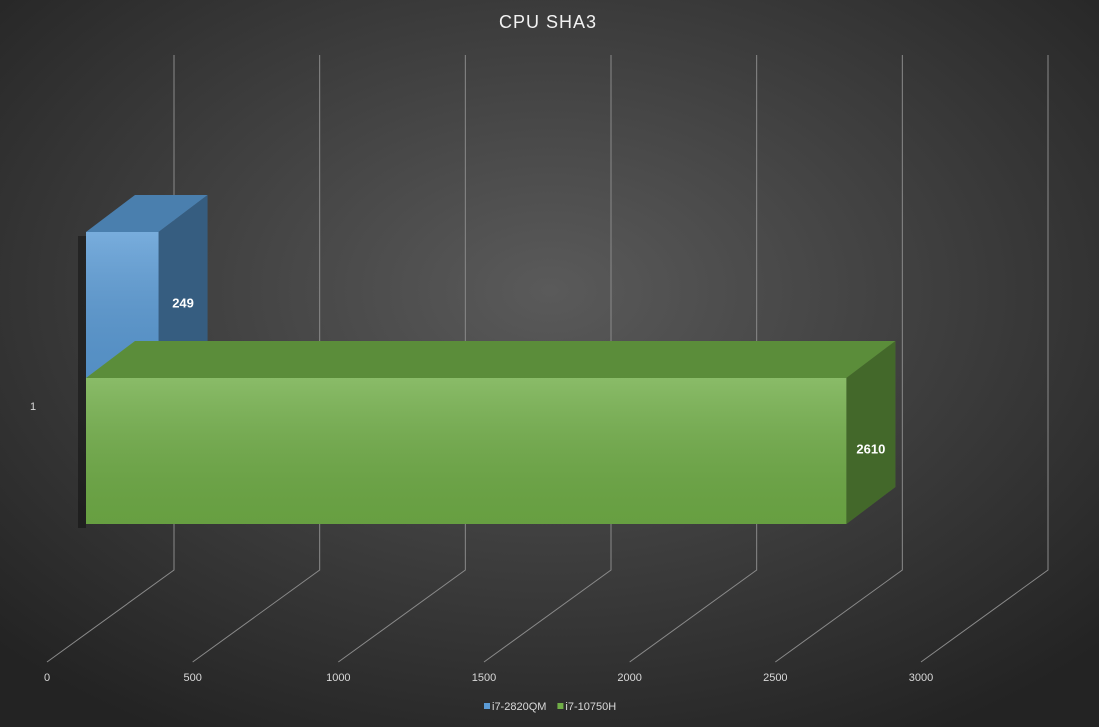  I want to click on bar-shine, so click(466, 451).